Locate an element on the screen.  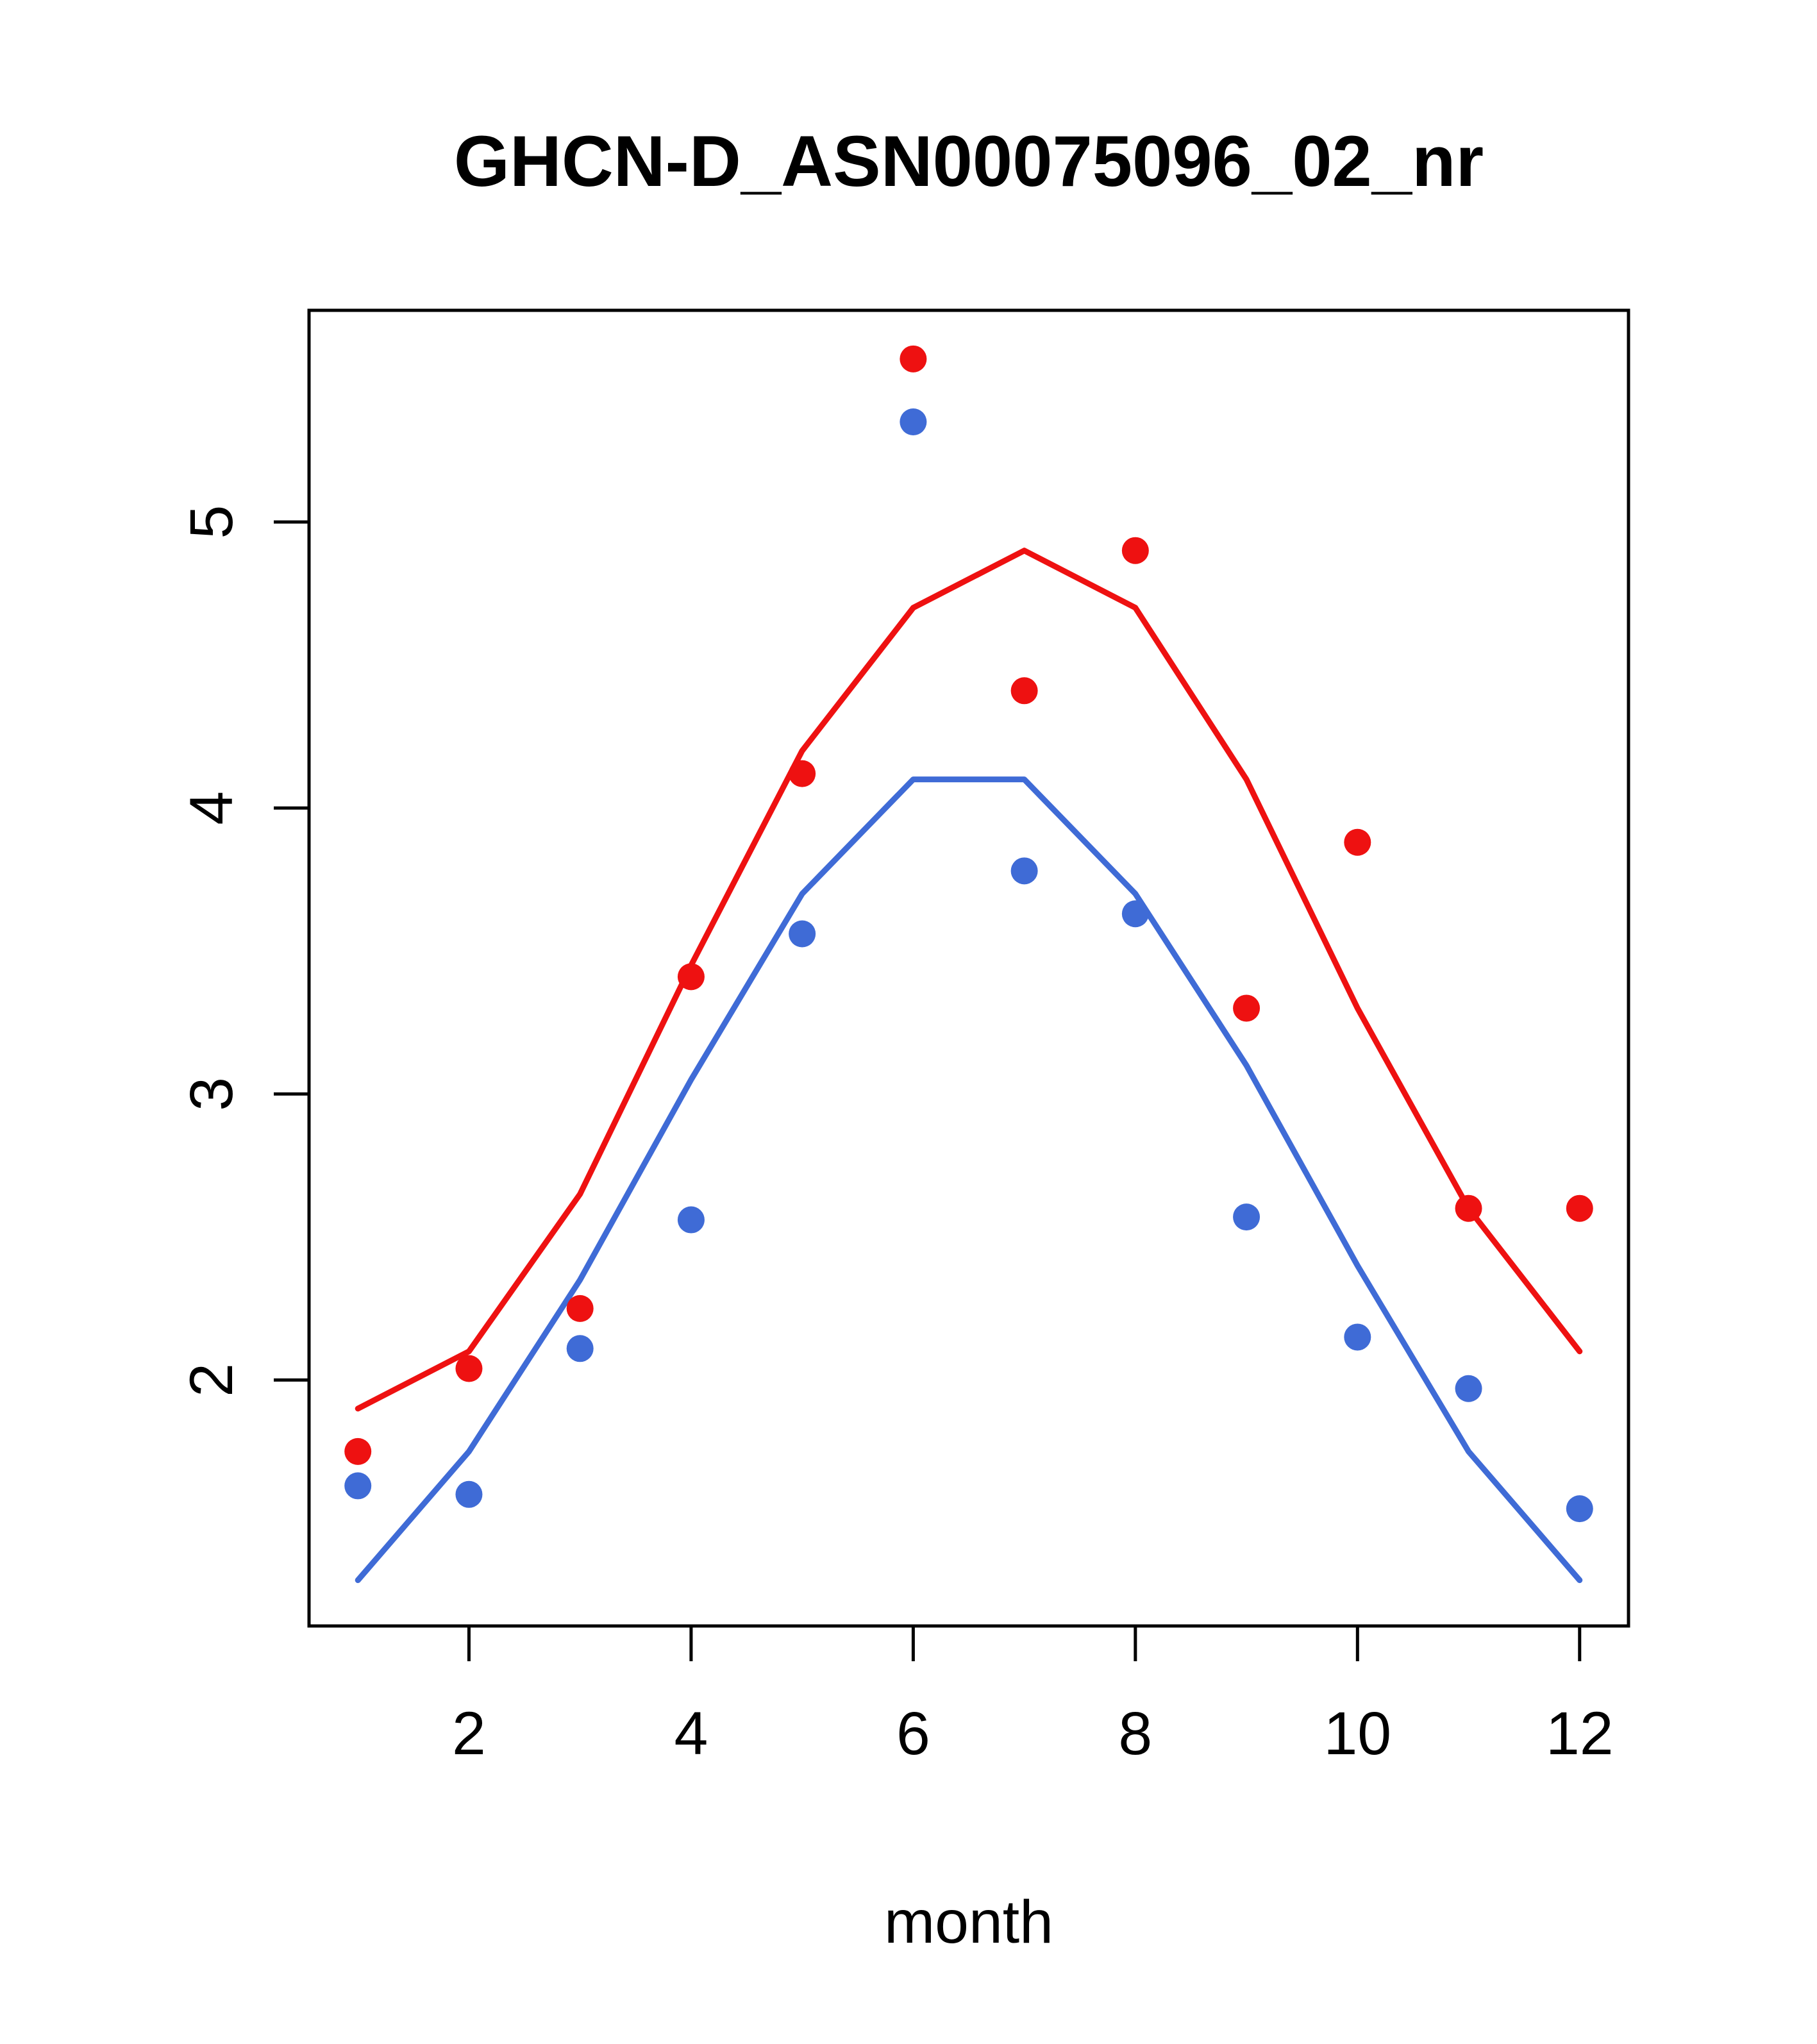
x-tick-label: 8 is located at coordinates (1135, 1734).